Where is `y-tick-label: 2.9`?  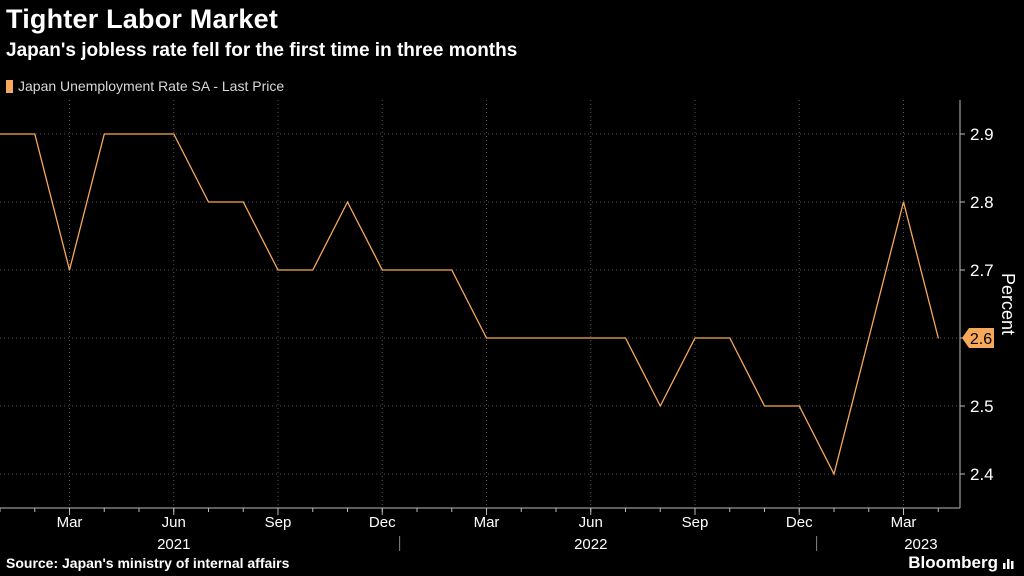 y-tick-label: 2.9 is located at coordinates (982, 134).